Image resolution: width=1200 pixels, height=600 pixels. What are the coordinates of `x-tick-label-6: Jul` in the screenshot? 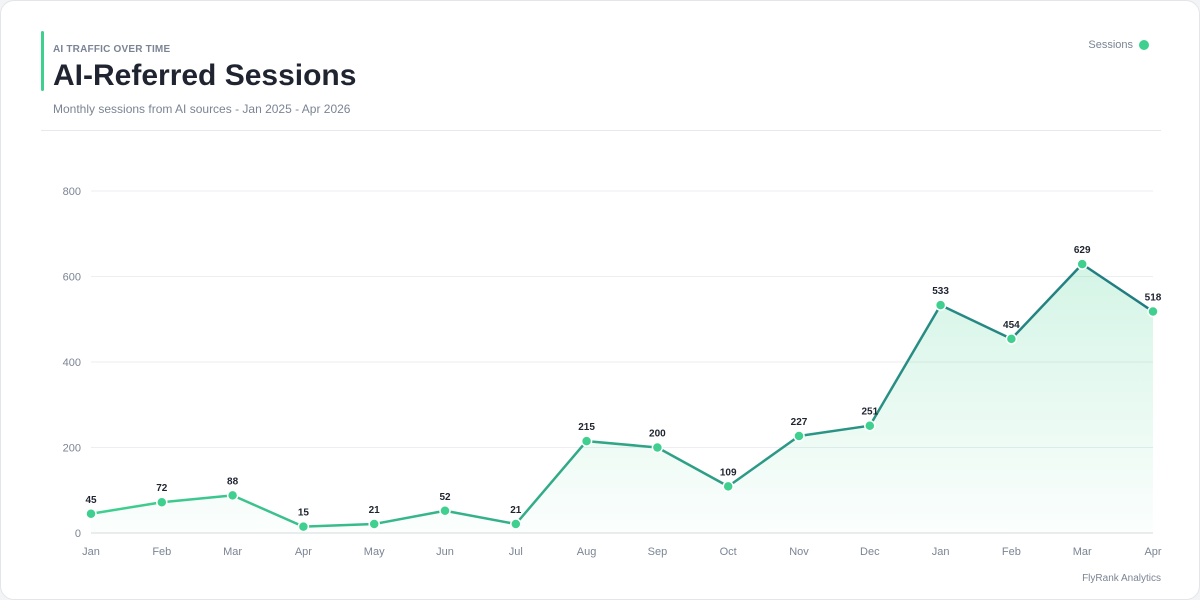 It's located at (516, 552).